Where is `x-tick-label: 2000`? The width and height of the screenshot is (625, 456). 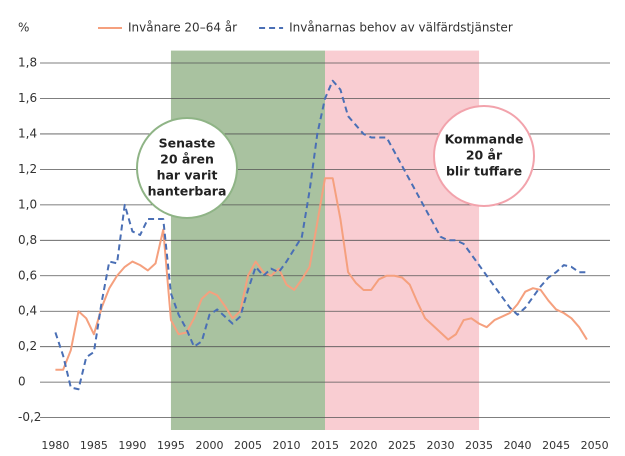 x-tick-label: 2000 is located at coordinates (209, 445).